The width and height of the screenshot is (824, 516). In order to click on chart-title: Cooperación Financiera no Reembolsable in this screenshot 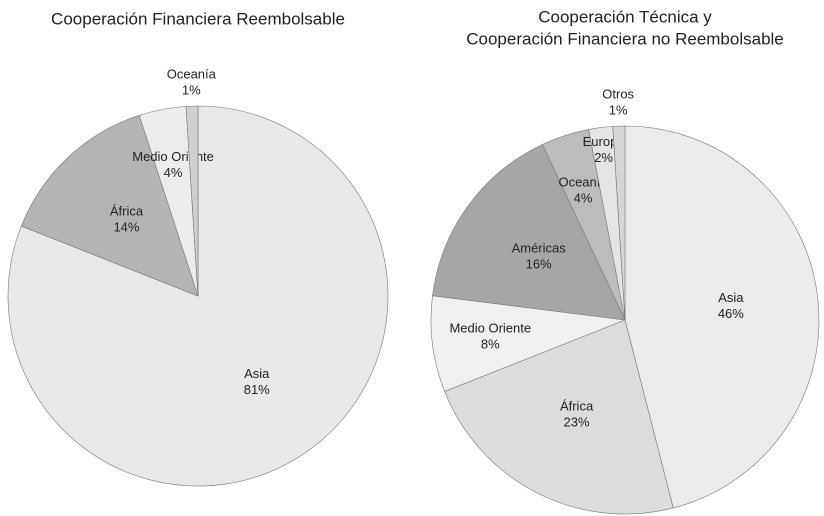, I will do `click(625, 38)`.